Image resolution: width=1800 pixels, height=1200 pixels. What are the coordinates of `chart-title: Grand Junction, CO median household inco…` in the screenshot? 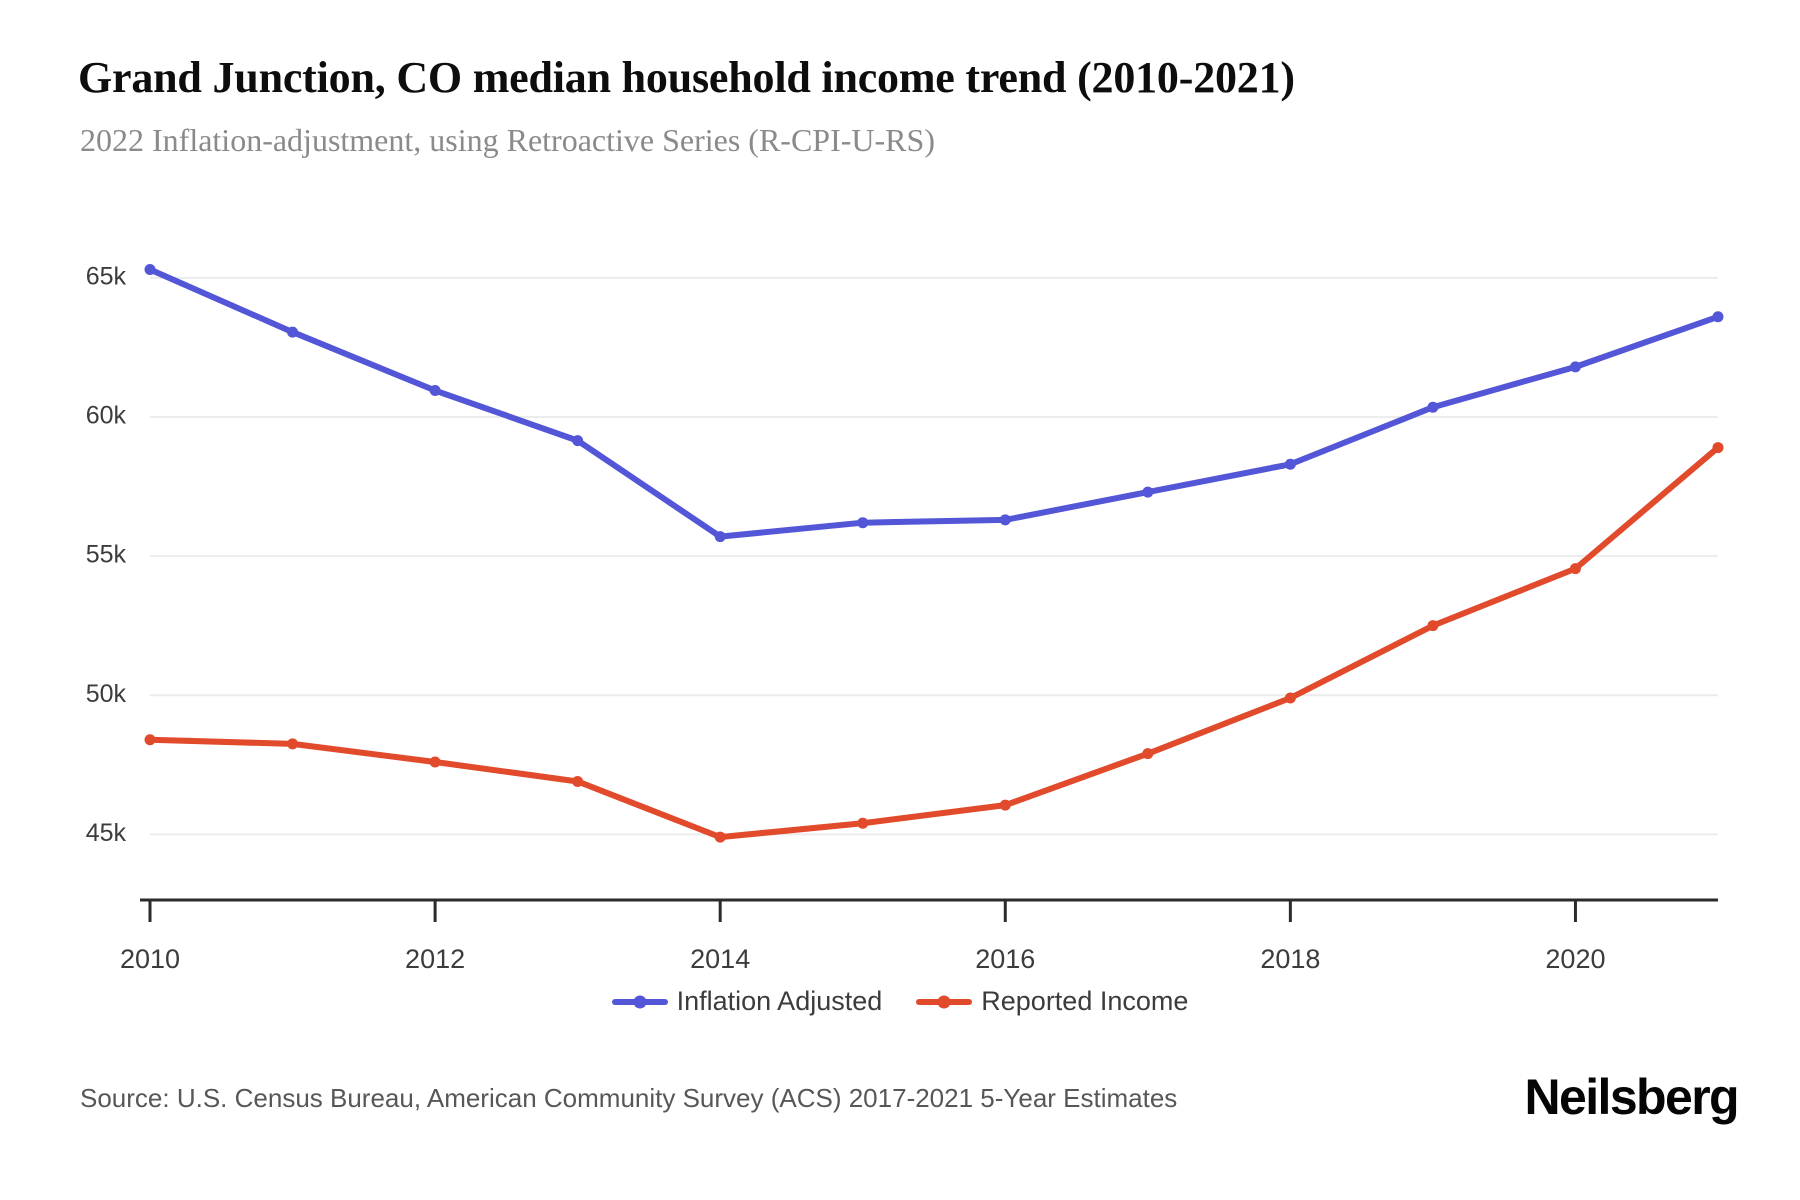 It's located at (686, 77).